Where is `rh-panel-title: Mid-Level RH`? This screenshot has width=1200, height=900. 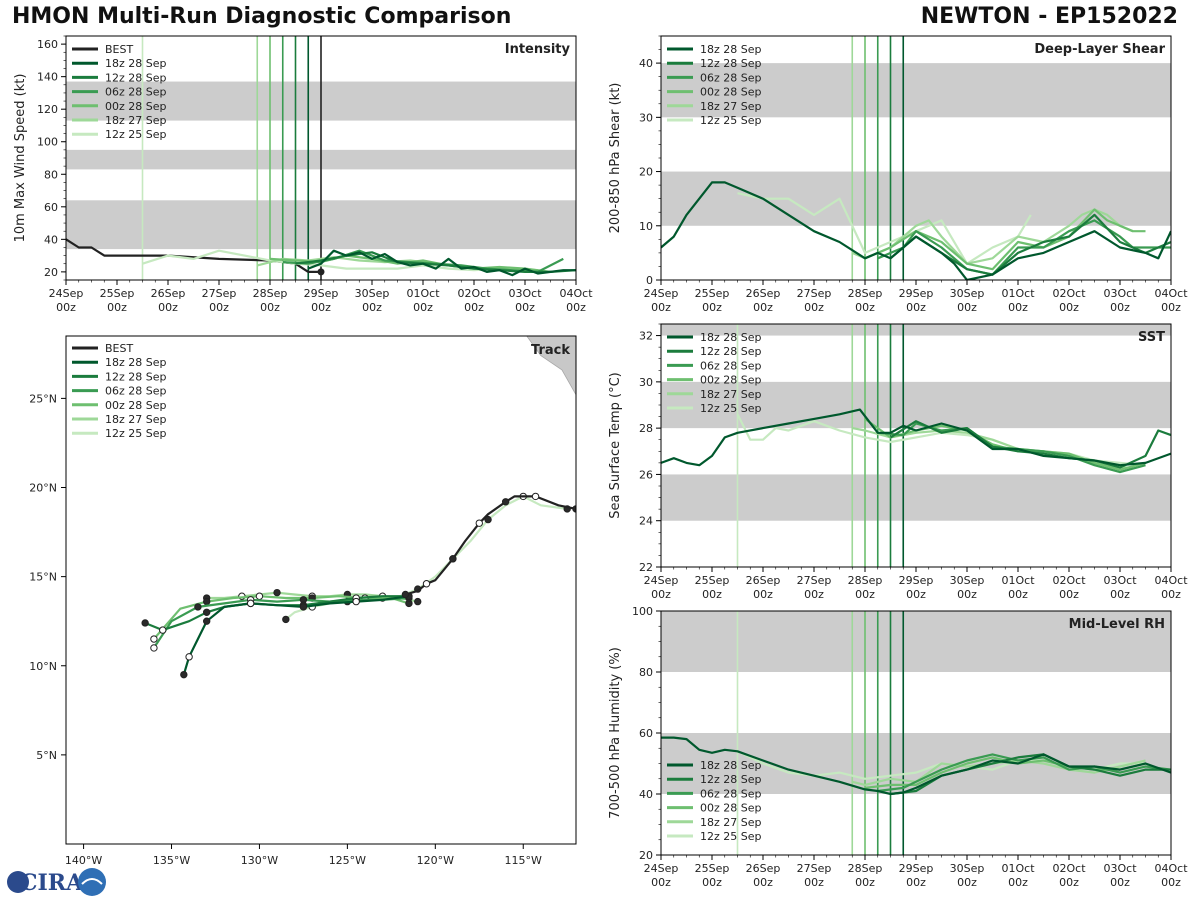 rh-panel-title: Mid-Level RH is located at coordinates (1117, 624).